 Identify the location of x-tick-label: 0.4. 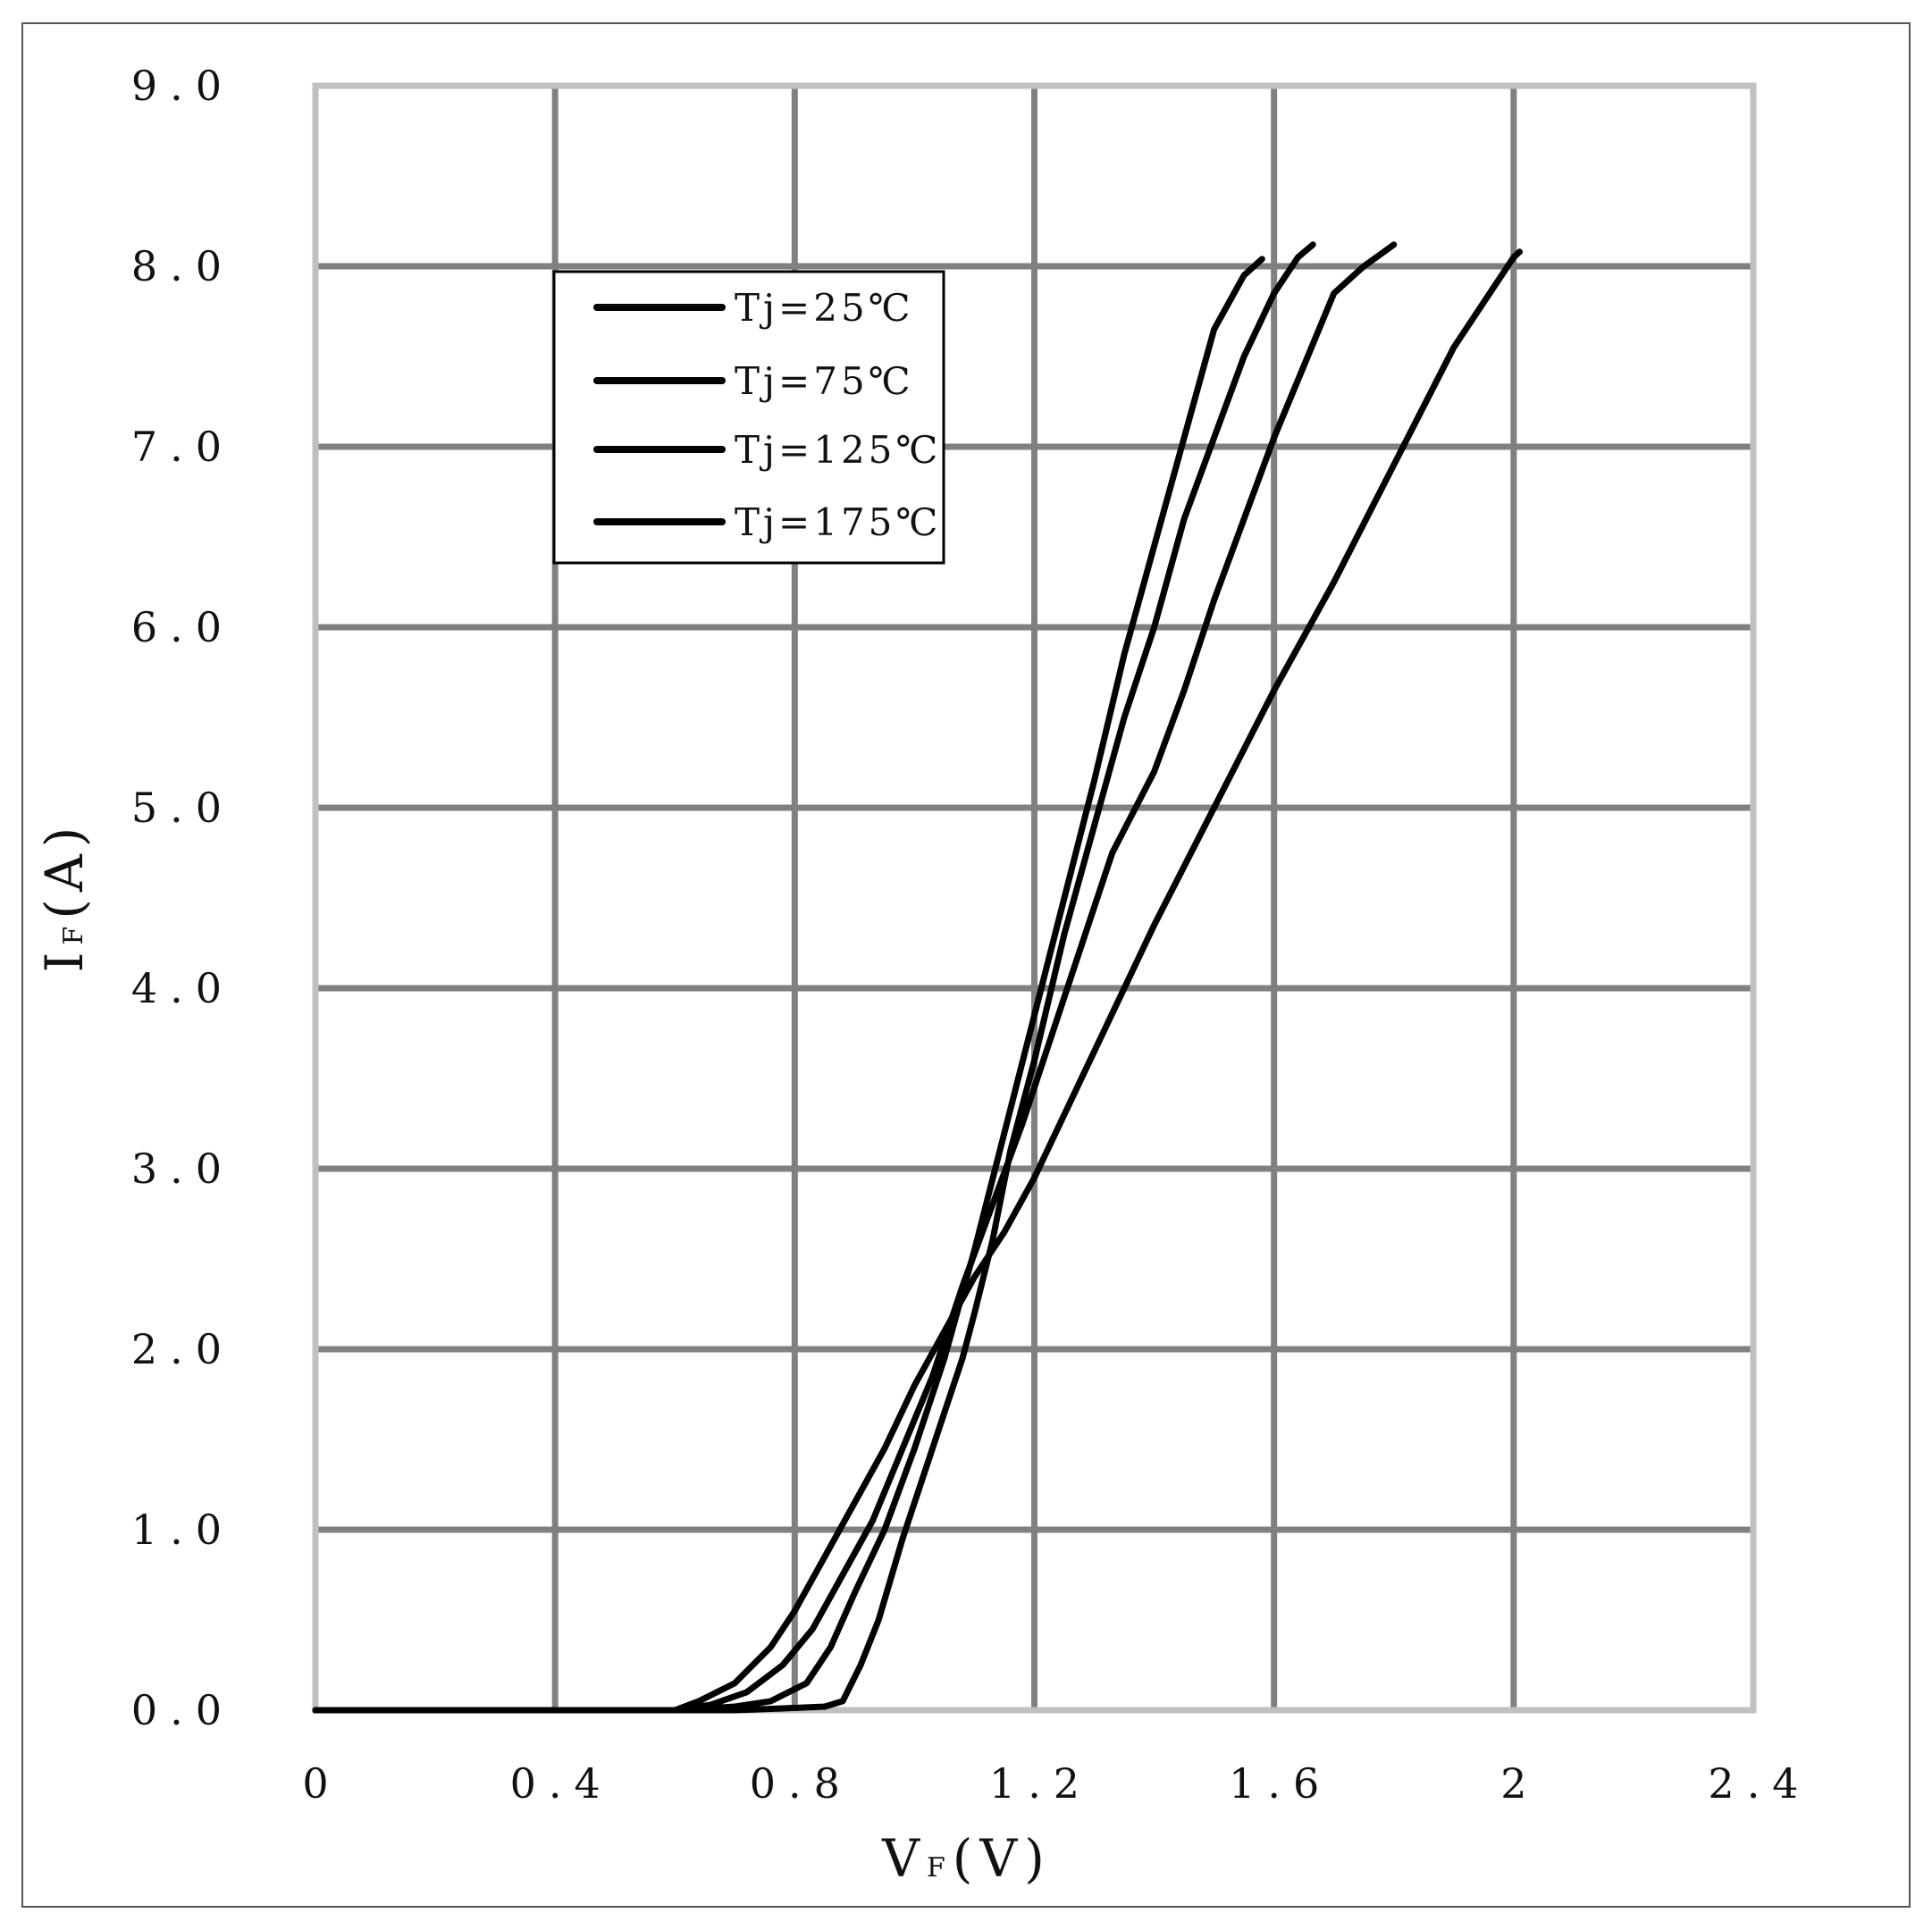
(561, 1783).